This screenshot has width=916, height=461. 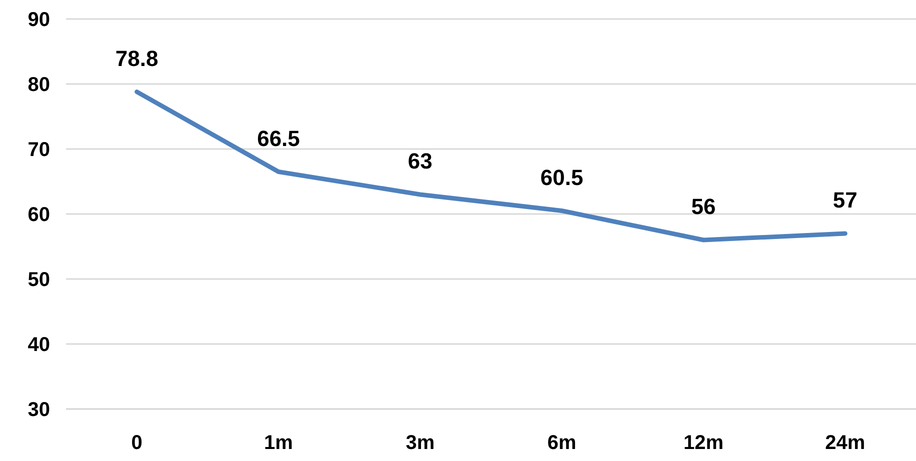 What do you see at coordinates (278, 138) in the screenshot?
I see `data-label: 66.5` at bounding box center [278, 138].